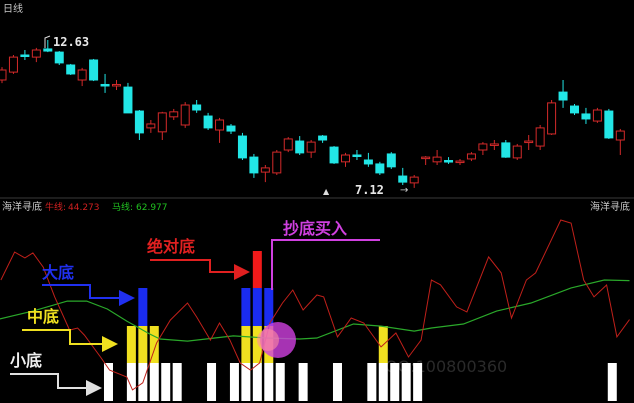  What do you see at coordinates (13, 8) in the screenshot?
I see `period-label: 日线` at bounding box center [13, 8].